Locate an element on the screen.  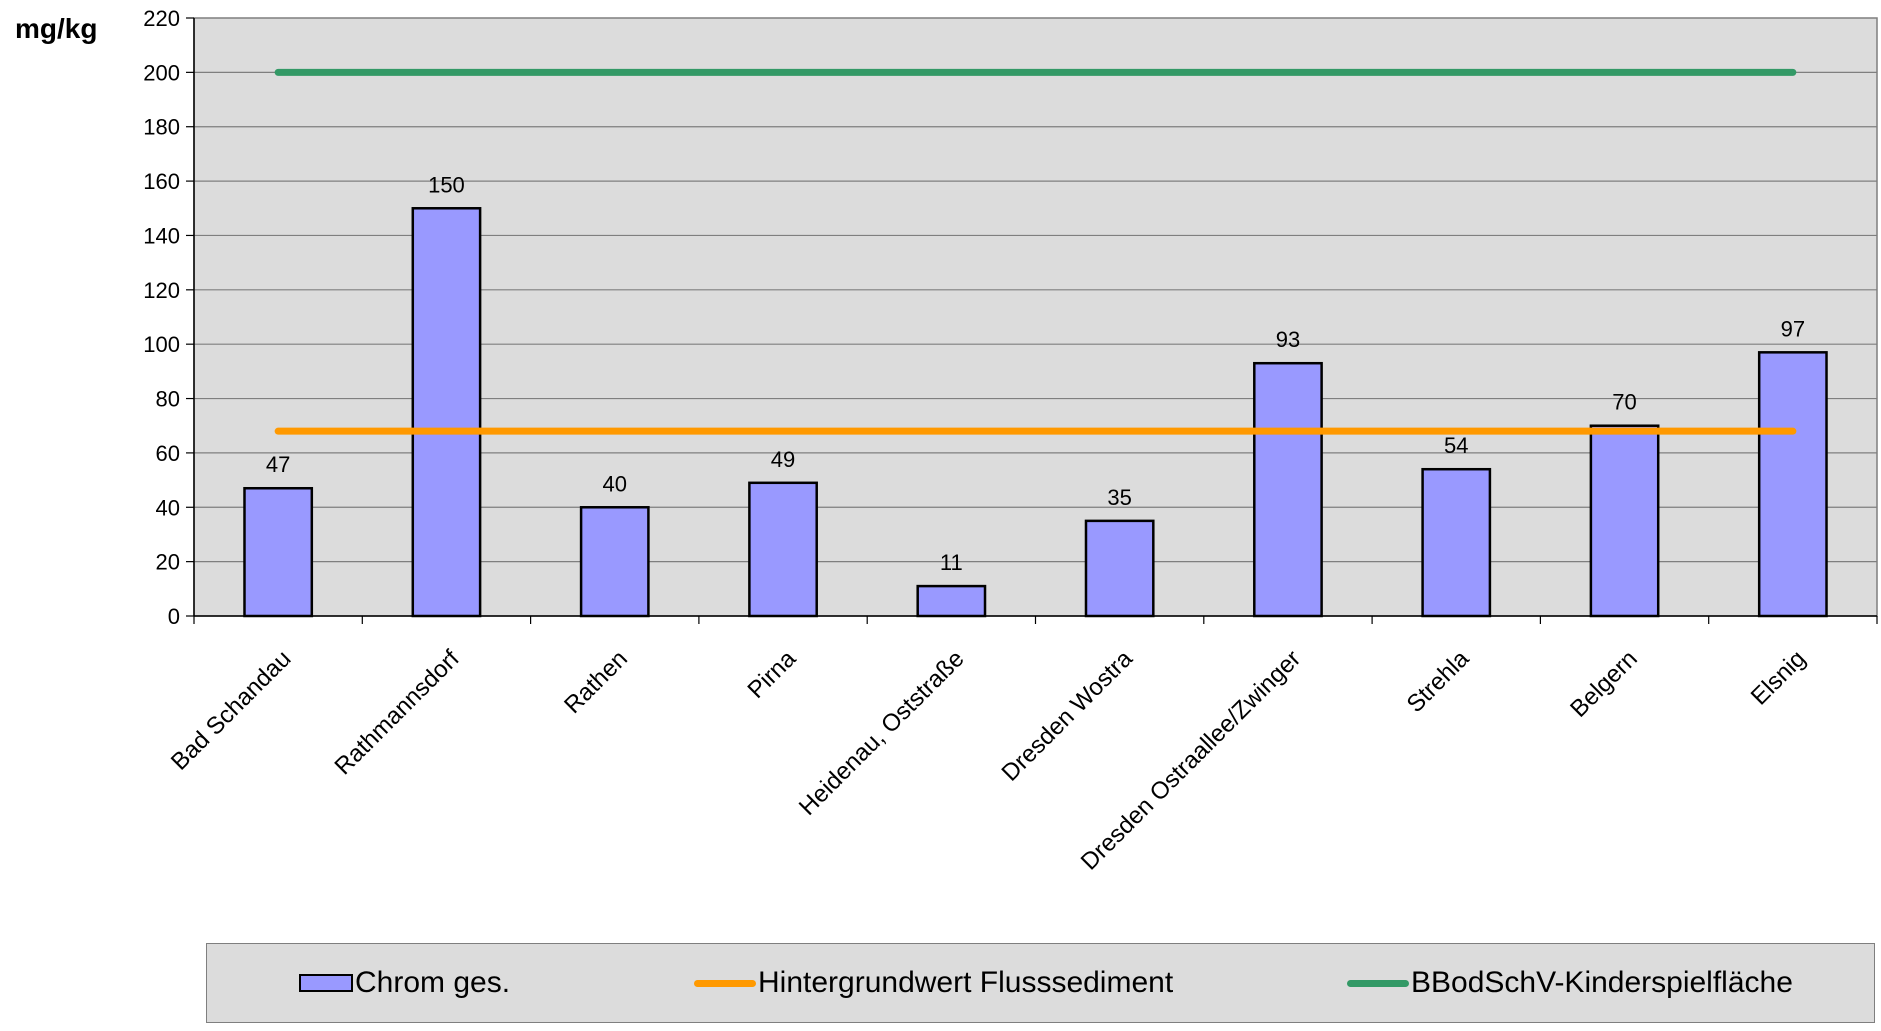
bar-value-label: 54 is located at coordinates (1456, 445).